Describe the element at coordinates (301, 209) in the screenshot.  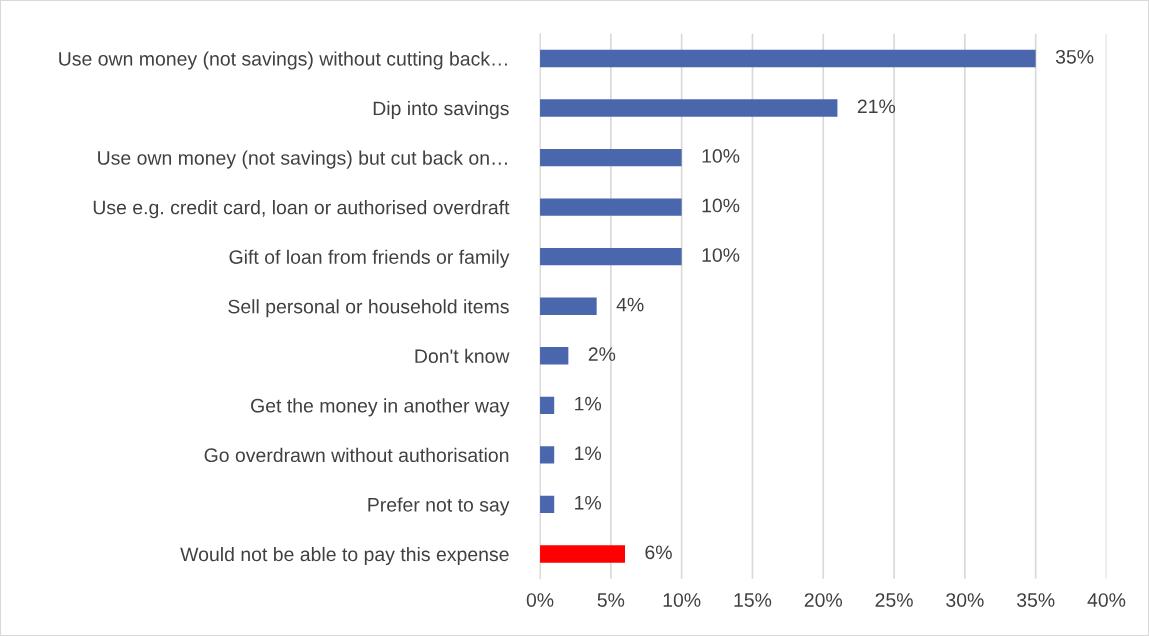
I see `y-tick-label: Use e.g. credit card, loan or authorised overdraft` at that location.